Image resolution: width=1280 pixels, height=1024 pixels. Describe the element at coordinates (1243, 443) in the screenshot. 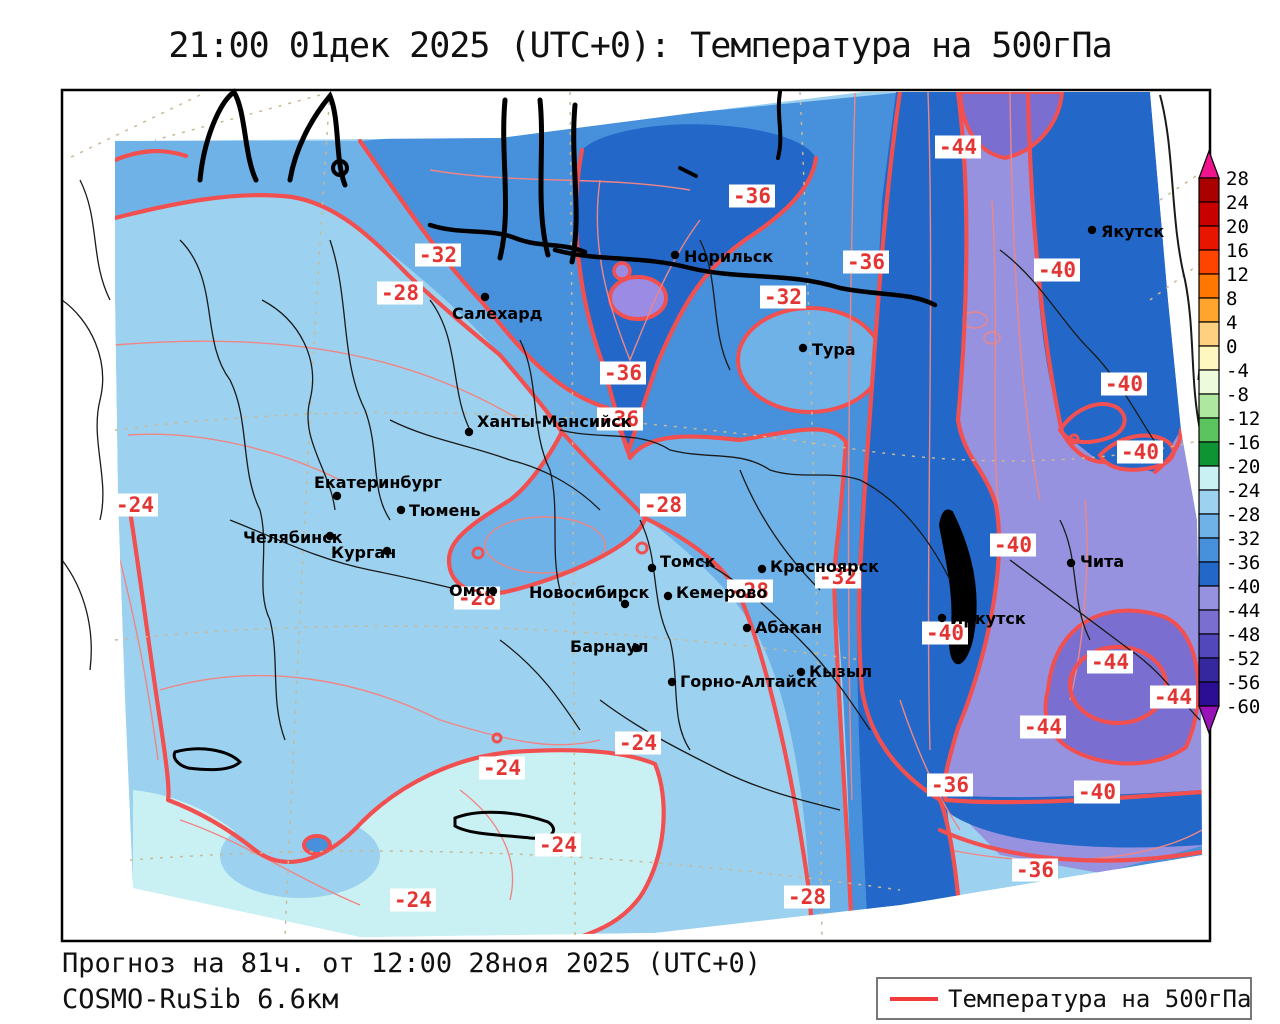

I see `colorbar-tick-label: -16` at that location.